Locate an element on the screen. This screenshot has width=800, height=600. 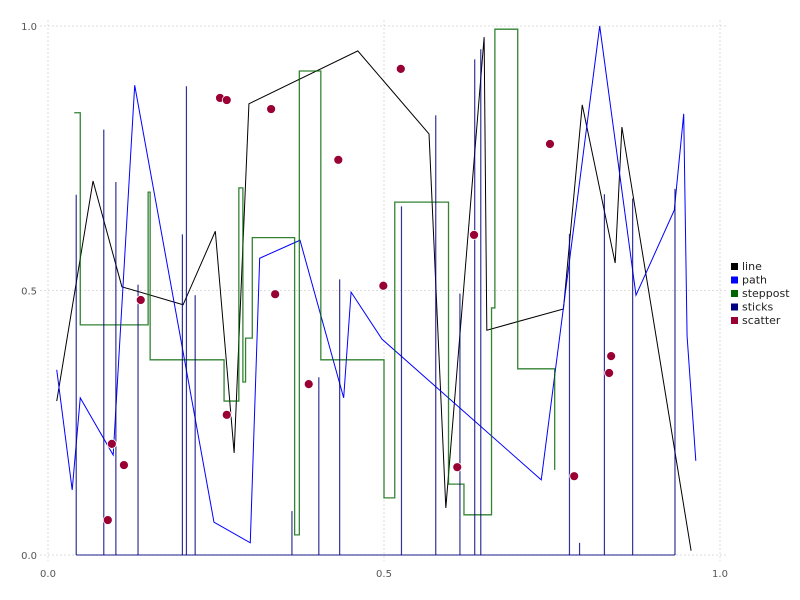
legend-label-path: path is located at coordinates (754, 280).